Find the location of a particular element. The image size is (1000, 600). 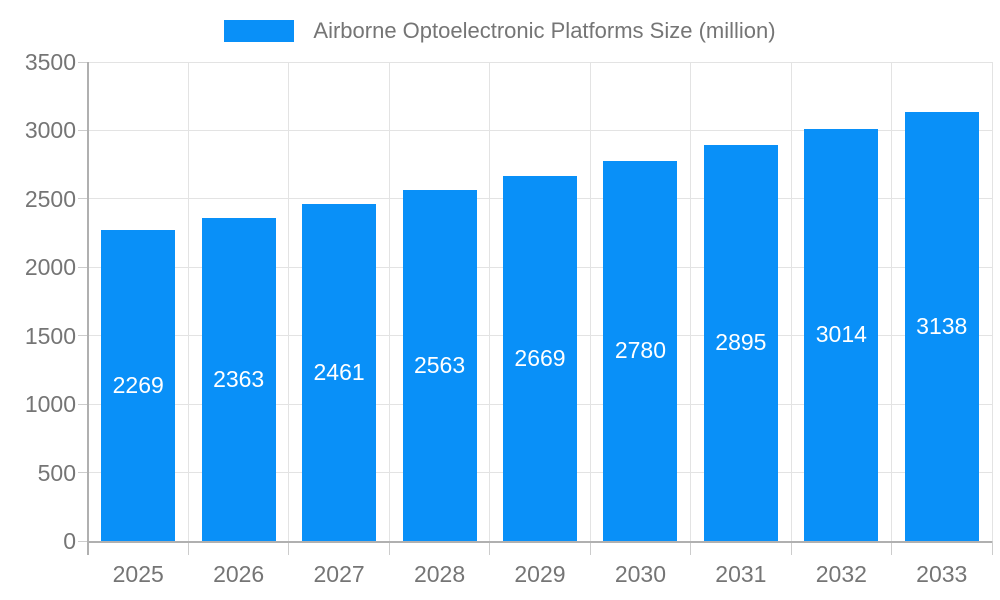

bar: 2363 is located at coordinates (238, 379).